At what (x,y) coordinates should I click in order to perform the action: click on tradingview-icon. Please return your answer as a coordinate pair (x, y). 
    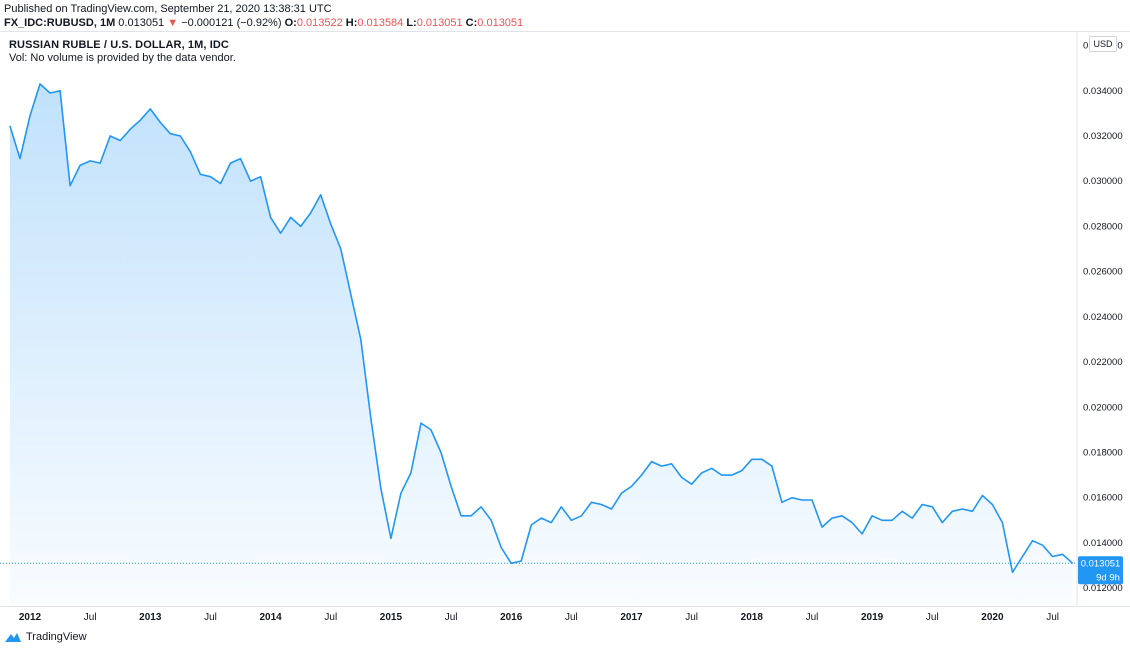
    Looking at the image, I should click on (13, 637).